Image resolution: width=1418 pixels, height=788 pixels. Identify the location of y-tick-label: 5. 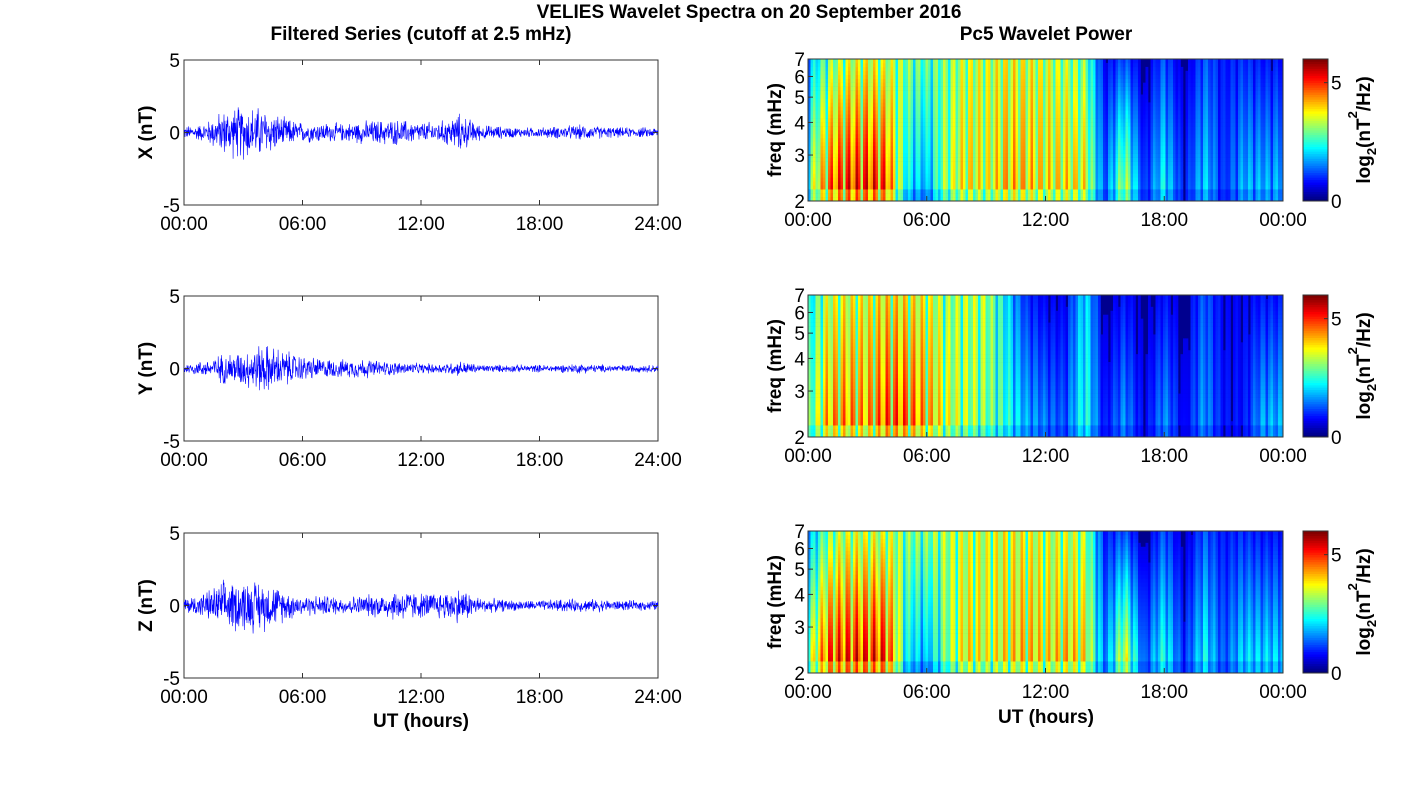
(174, 61).